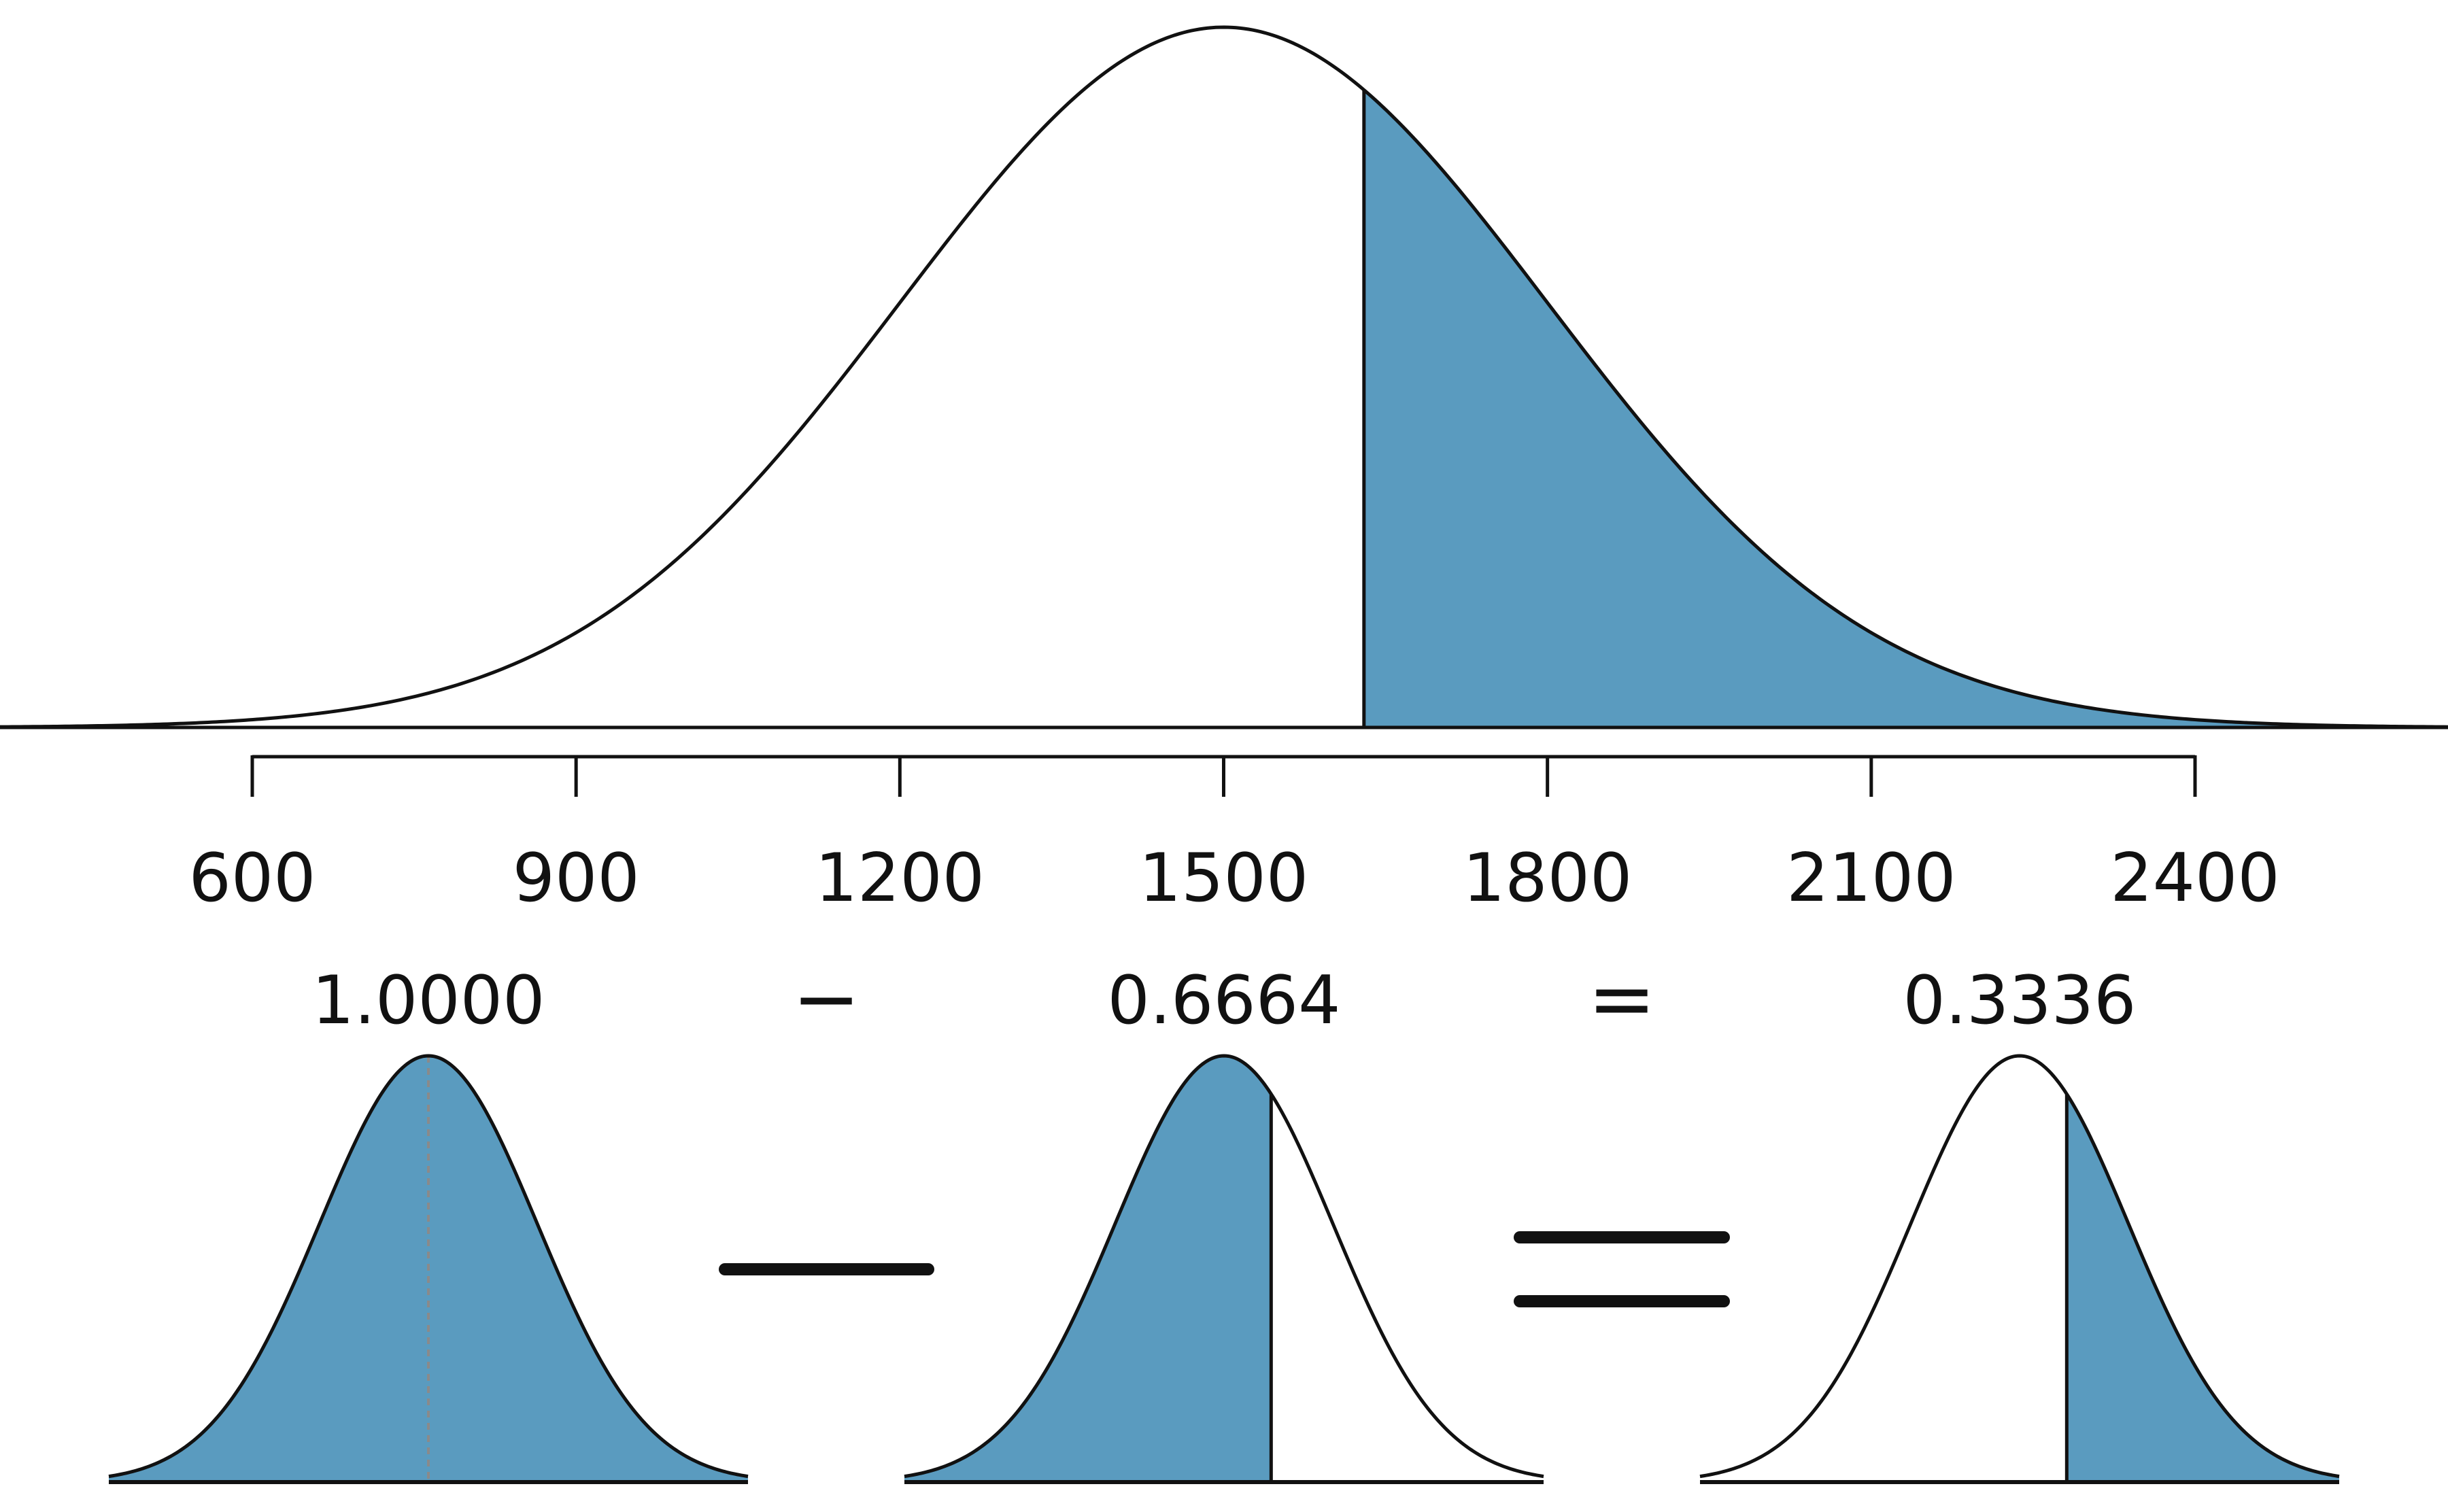  I want to click on small-curve-result, so click(2020, 1269).